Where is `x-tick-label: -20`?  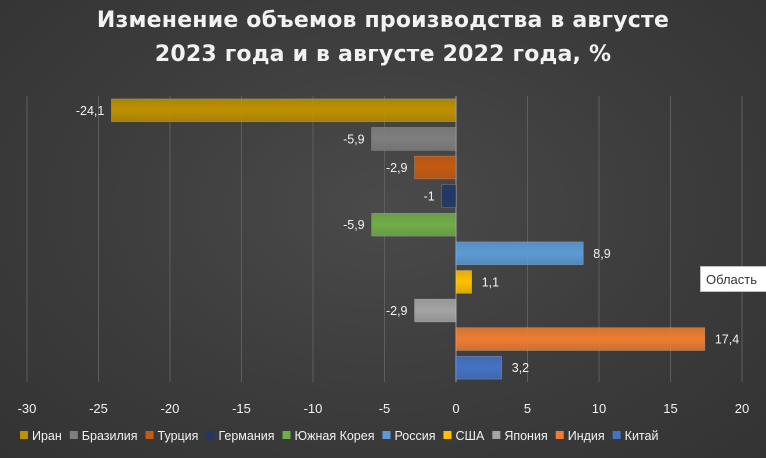 x-tick-label: -20 is located at coordinates (170, 408).